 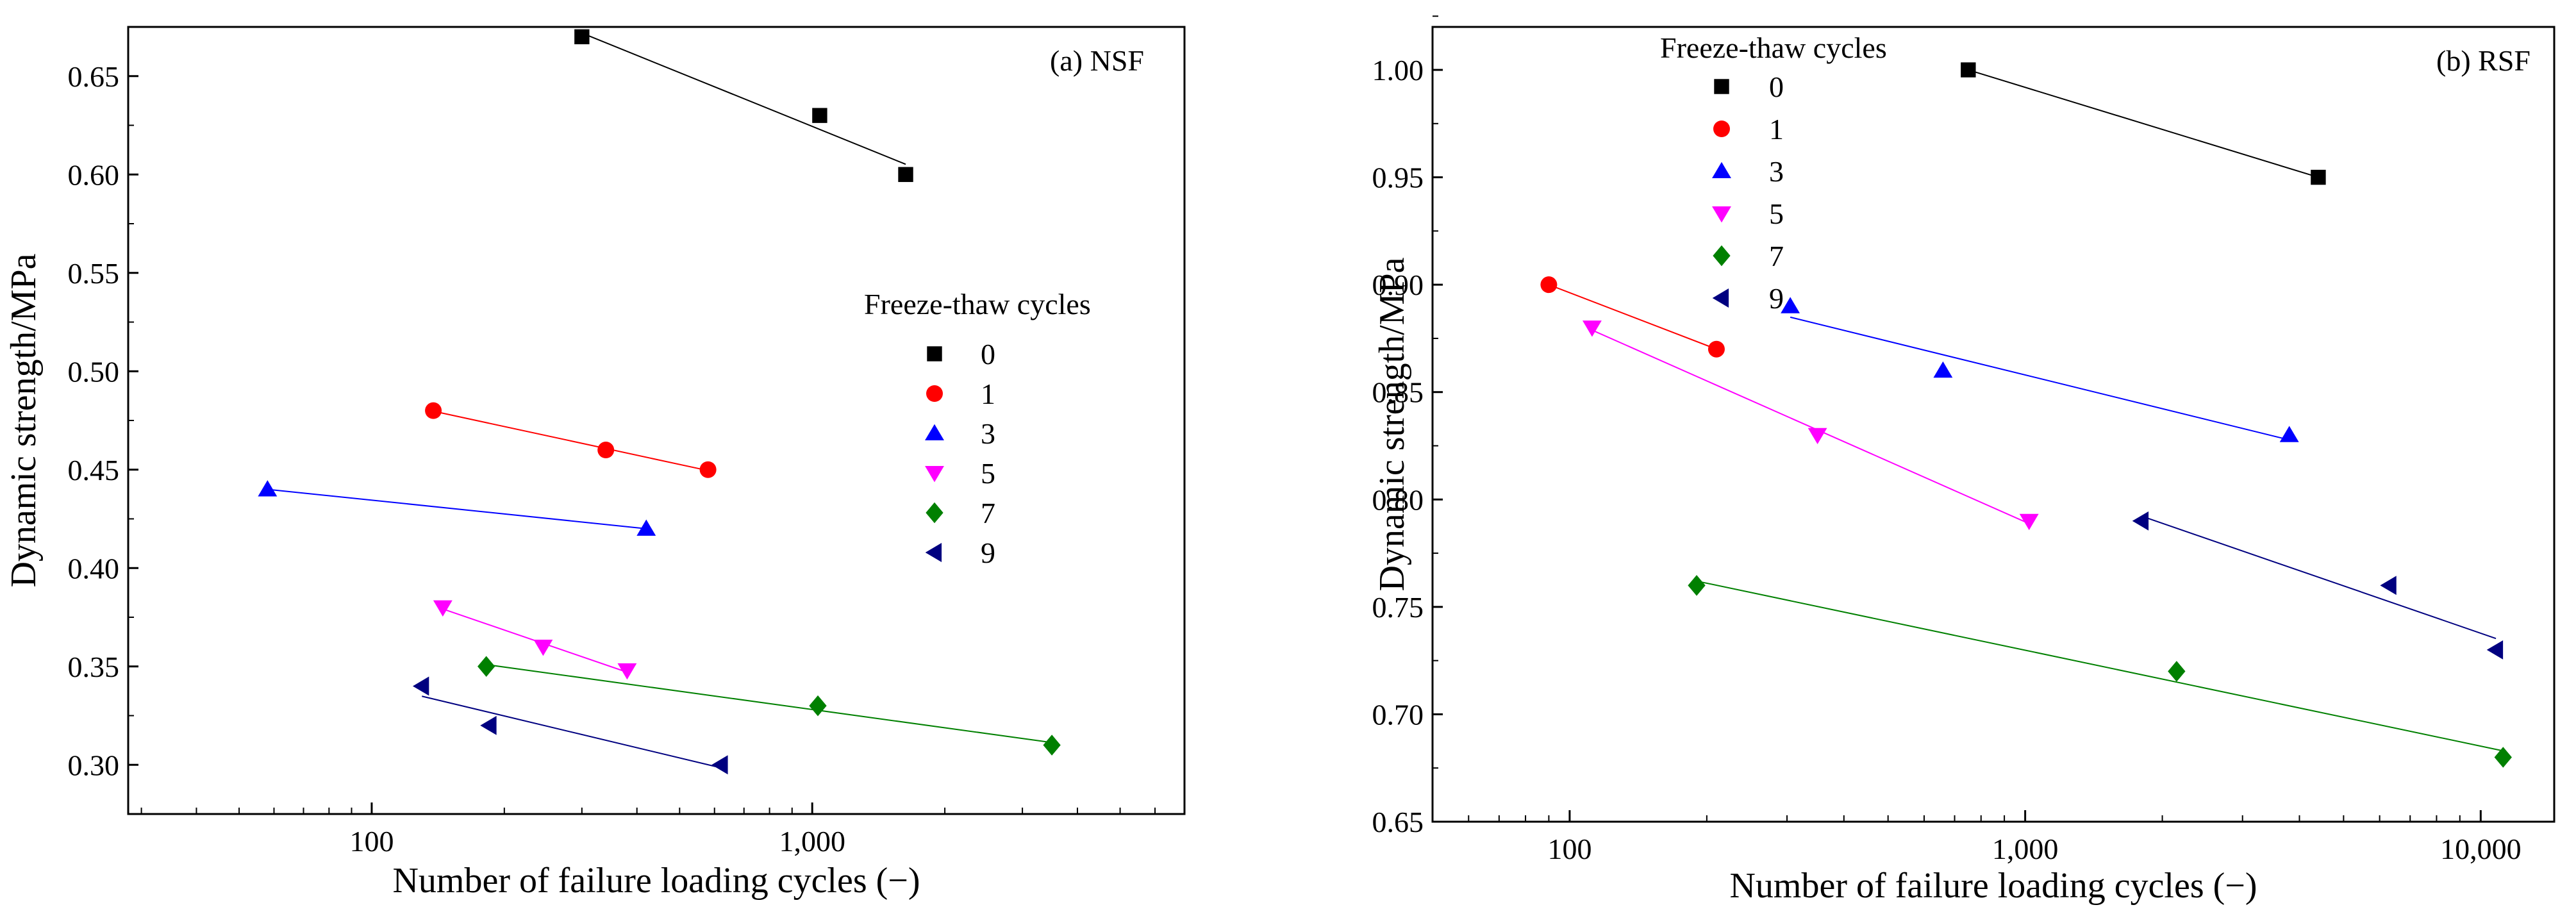 I want to click on y-tick-label: 0.40, so click(x=94, y=568).